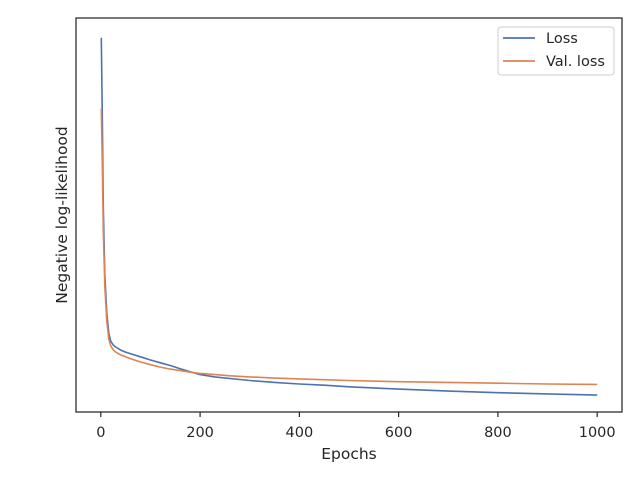  I want to click on x-tick-label: 200, so click(200, 433).